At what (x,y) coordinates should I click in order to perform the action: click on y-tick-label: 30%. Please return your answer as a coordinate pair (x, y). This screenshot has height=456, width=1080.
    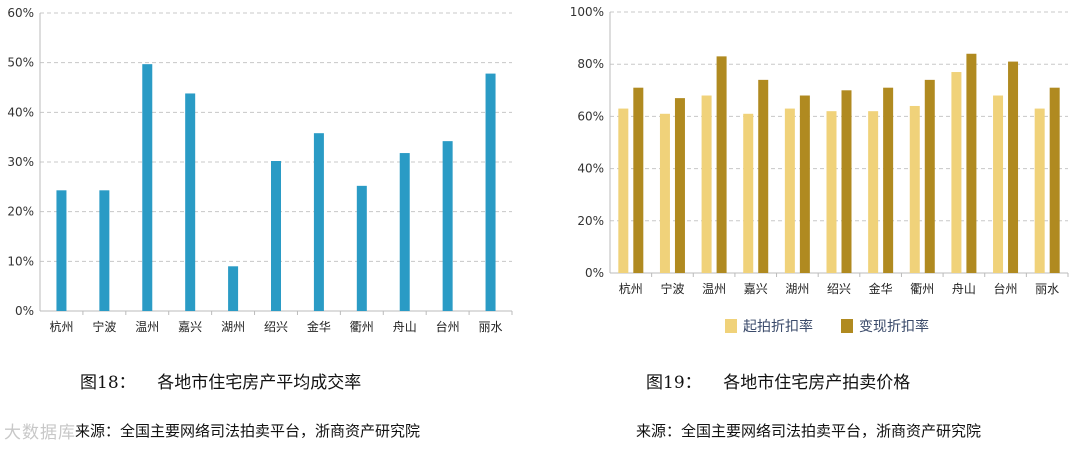
    Looking at the image, I should click on (20, 162).